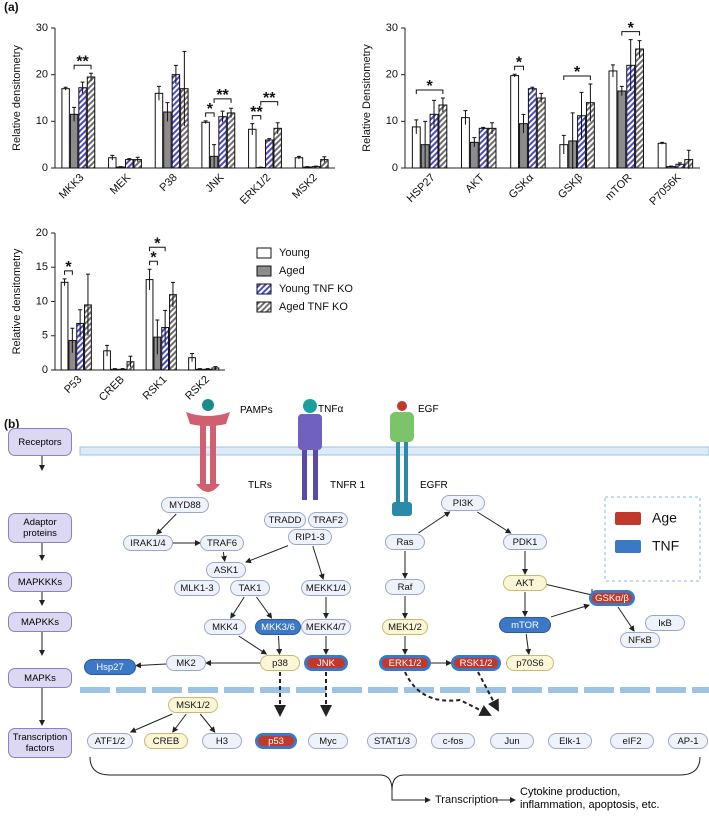 The width and height of the screenshot is (709, 818). Describe the element at coordinates (316, 289) in the screenshot. I see `legend-label: Young TNF KO` at that location.